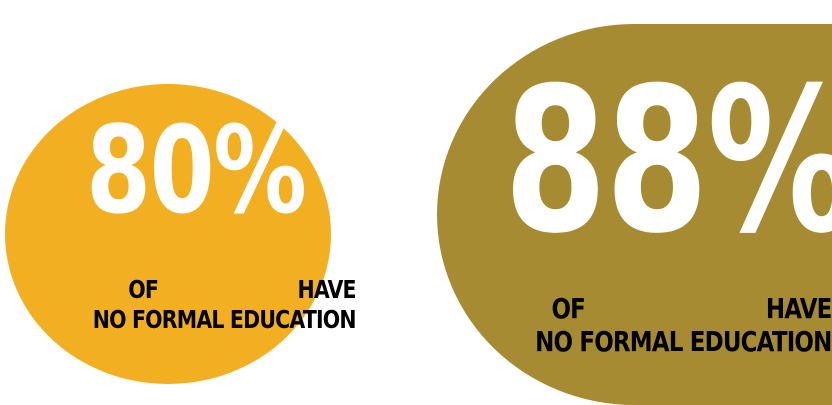 Image resolution: width=832 pixels, height=405 pixels. What do you see at coordinates (146, 289) in the screenshot?
I see `survivors-caption-prefix: OF` at bounding box center [146, 289].